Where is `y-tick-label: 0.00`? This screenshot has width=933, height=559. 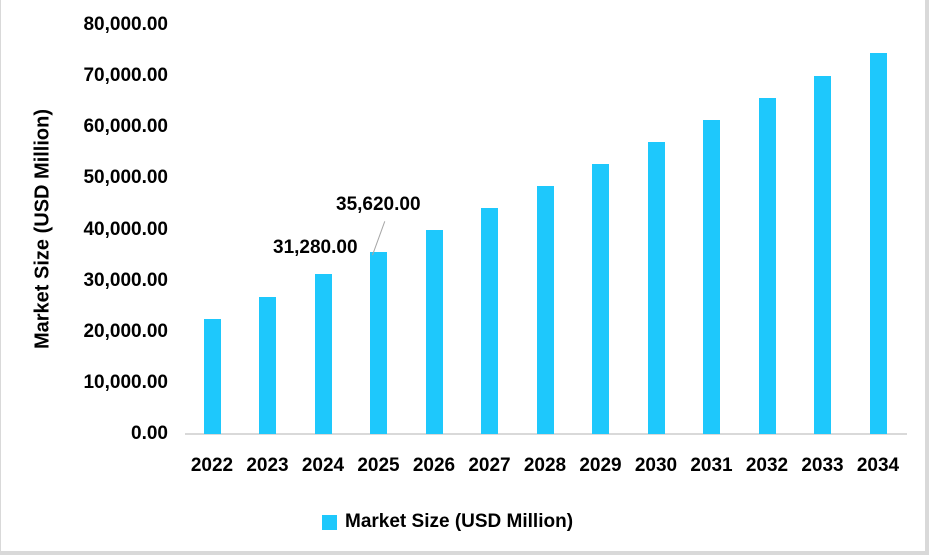
y-tick-label: 0.00 is located at coordinates (149, 433).